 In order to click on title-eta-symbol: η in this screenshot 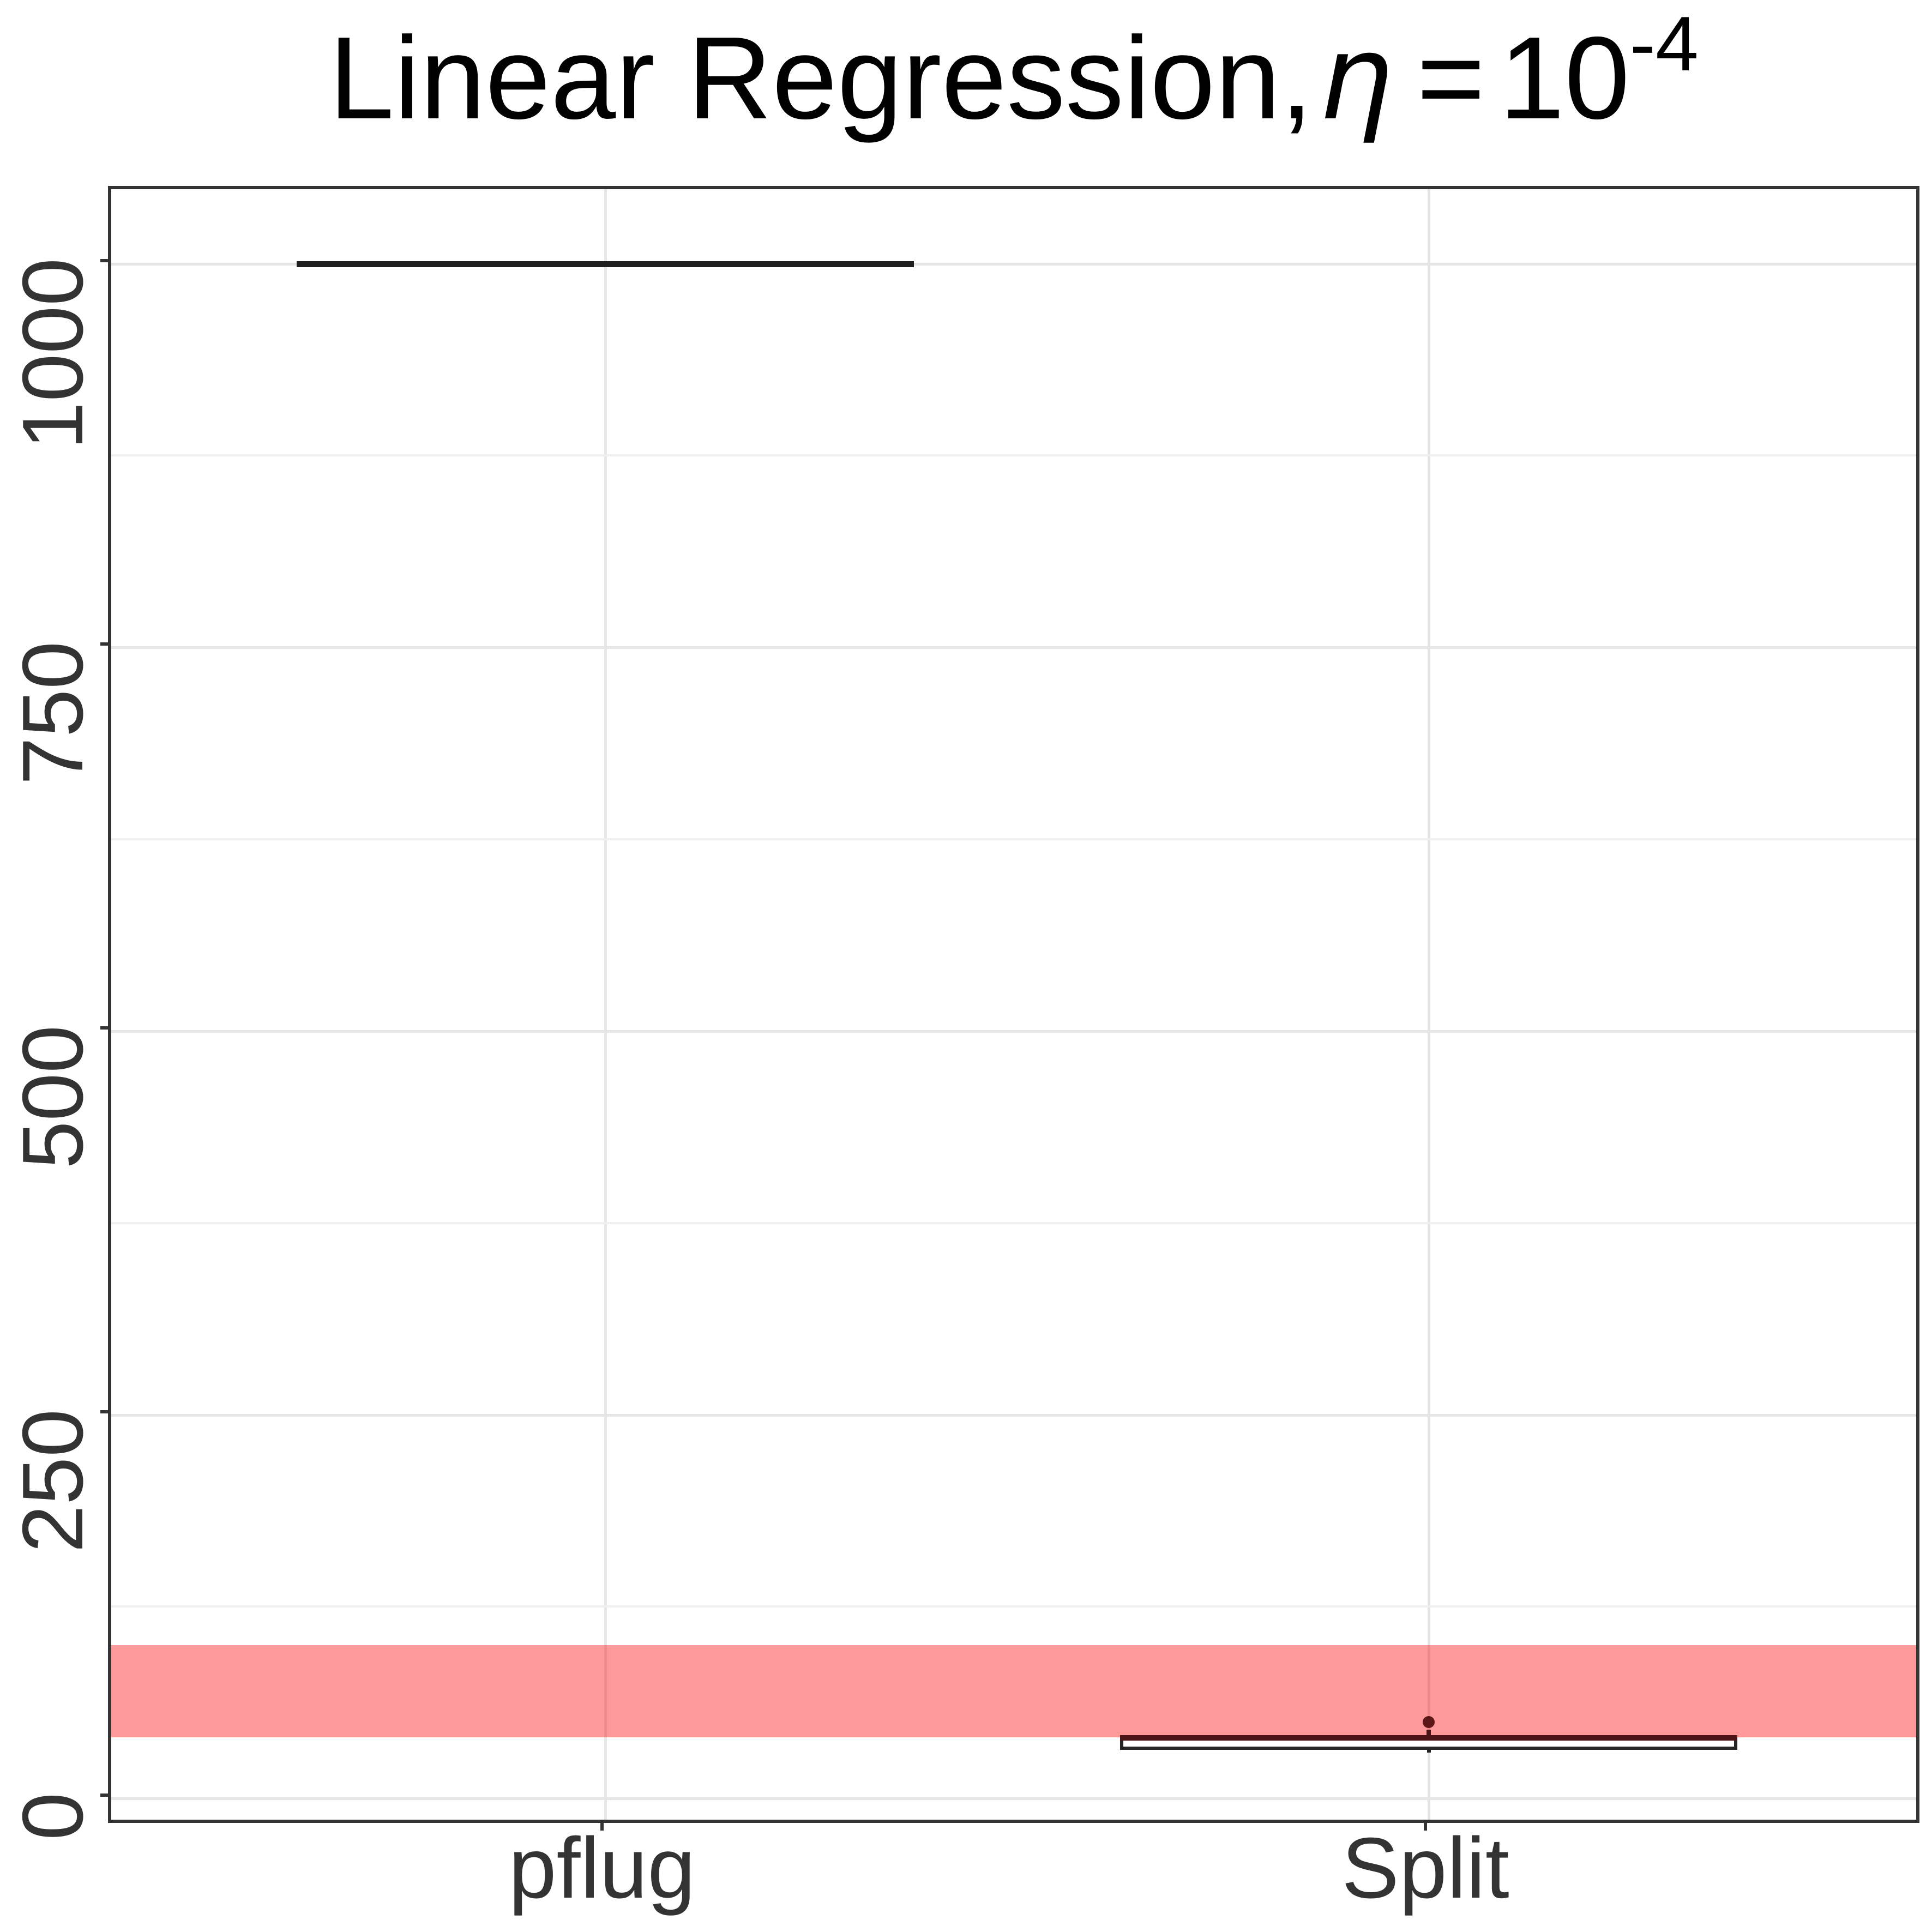, I will do `click(1355, 77)`.